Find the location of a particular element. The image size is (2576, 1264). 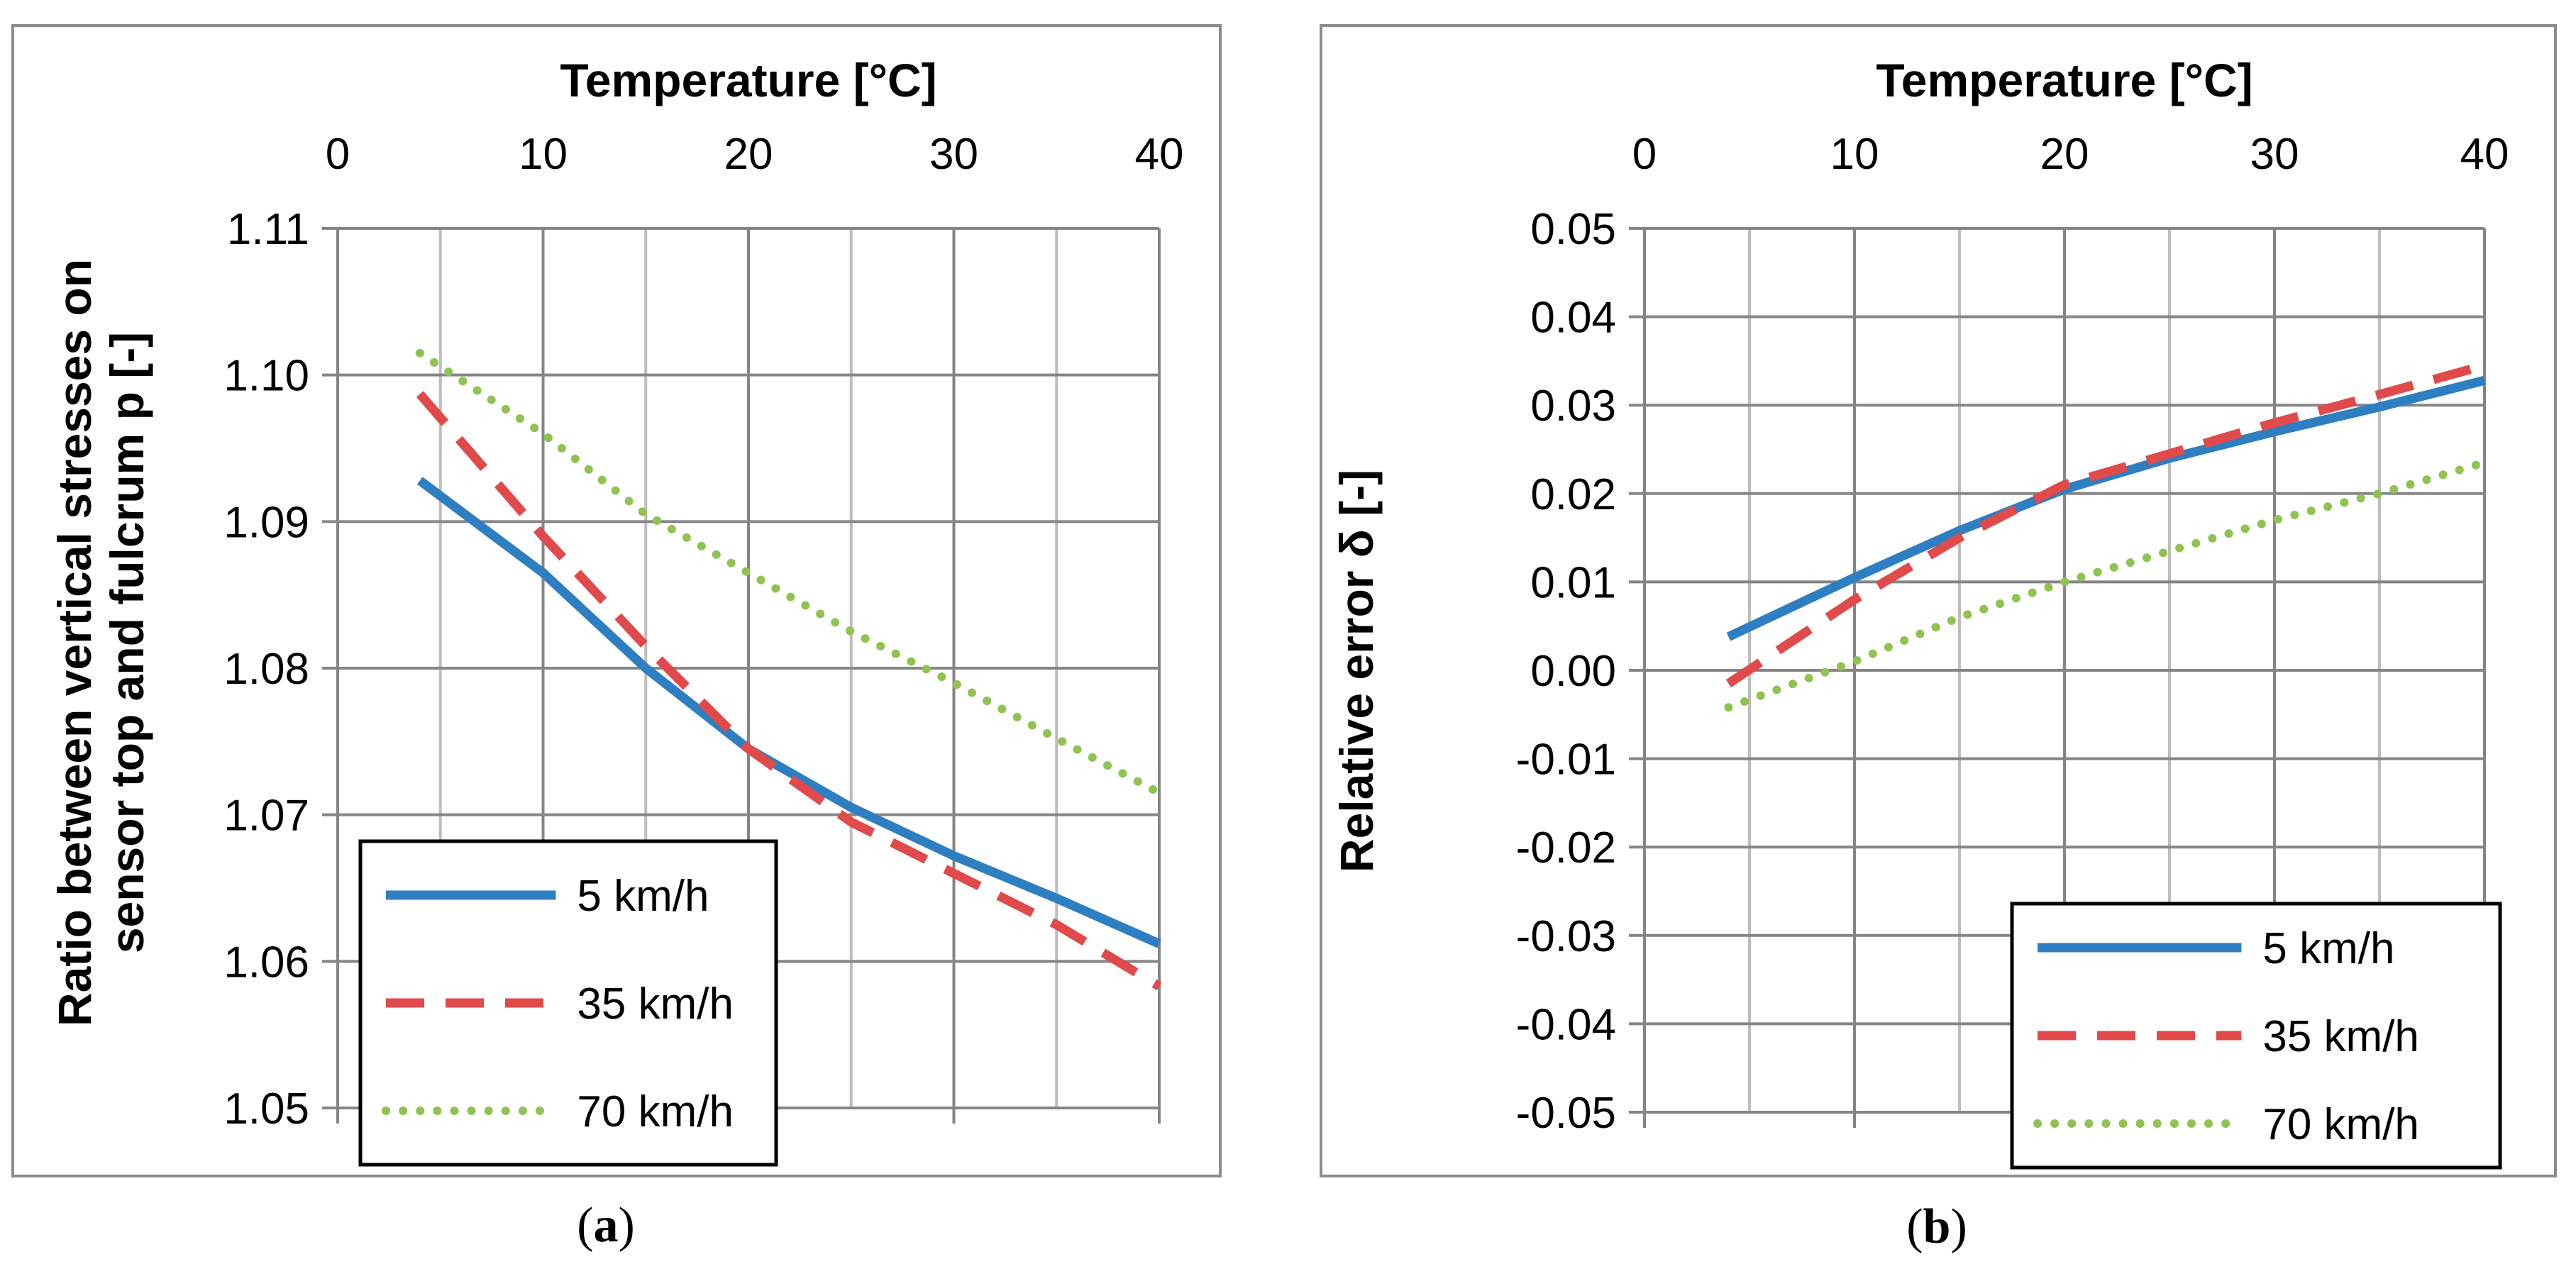

y-tick-label: 0.04 is located at coordinates (1573, 318).